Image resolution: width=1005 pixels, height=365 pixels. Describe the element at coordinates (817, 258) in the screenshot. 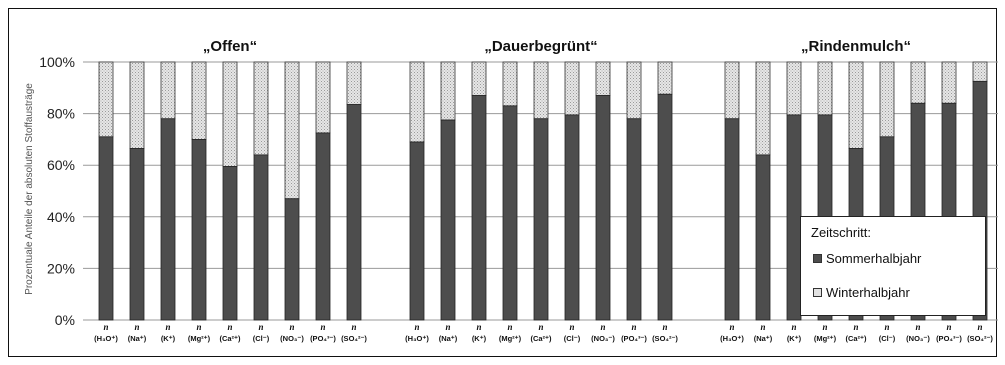

I see `legend-swatch-sommer` at that location.